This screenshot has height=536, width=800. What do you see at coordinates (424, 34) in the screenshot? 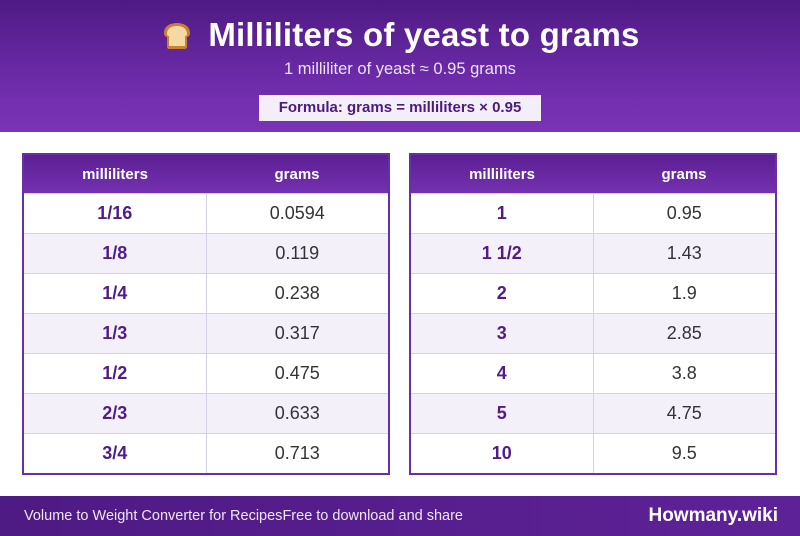
I see `page-title: Milliliters of yeast to grams` at bounding box center [424, 34].